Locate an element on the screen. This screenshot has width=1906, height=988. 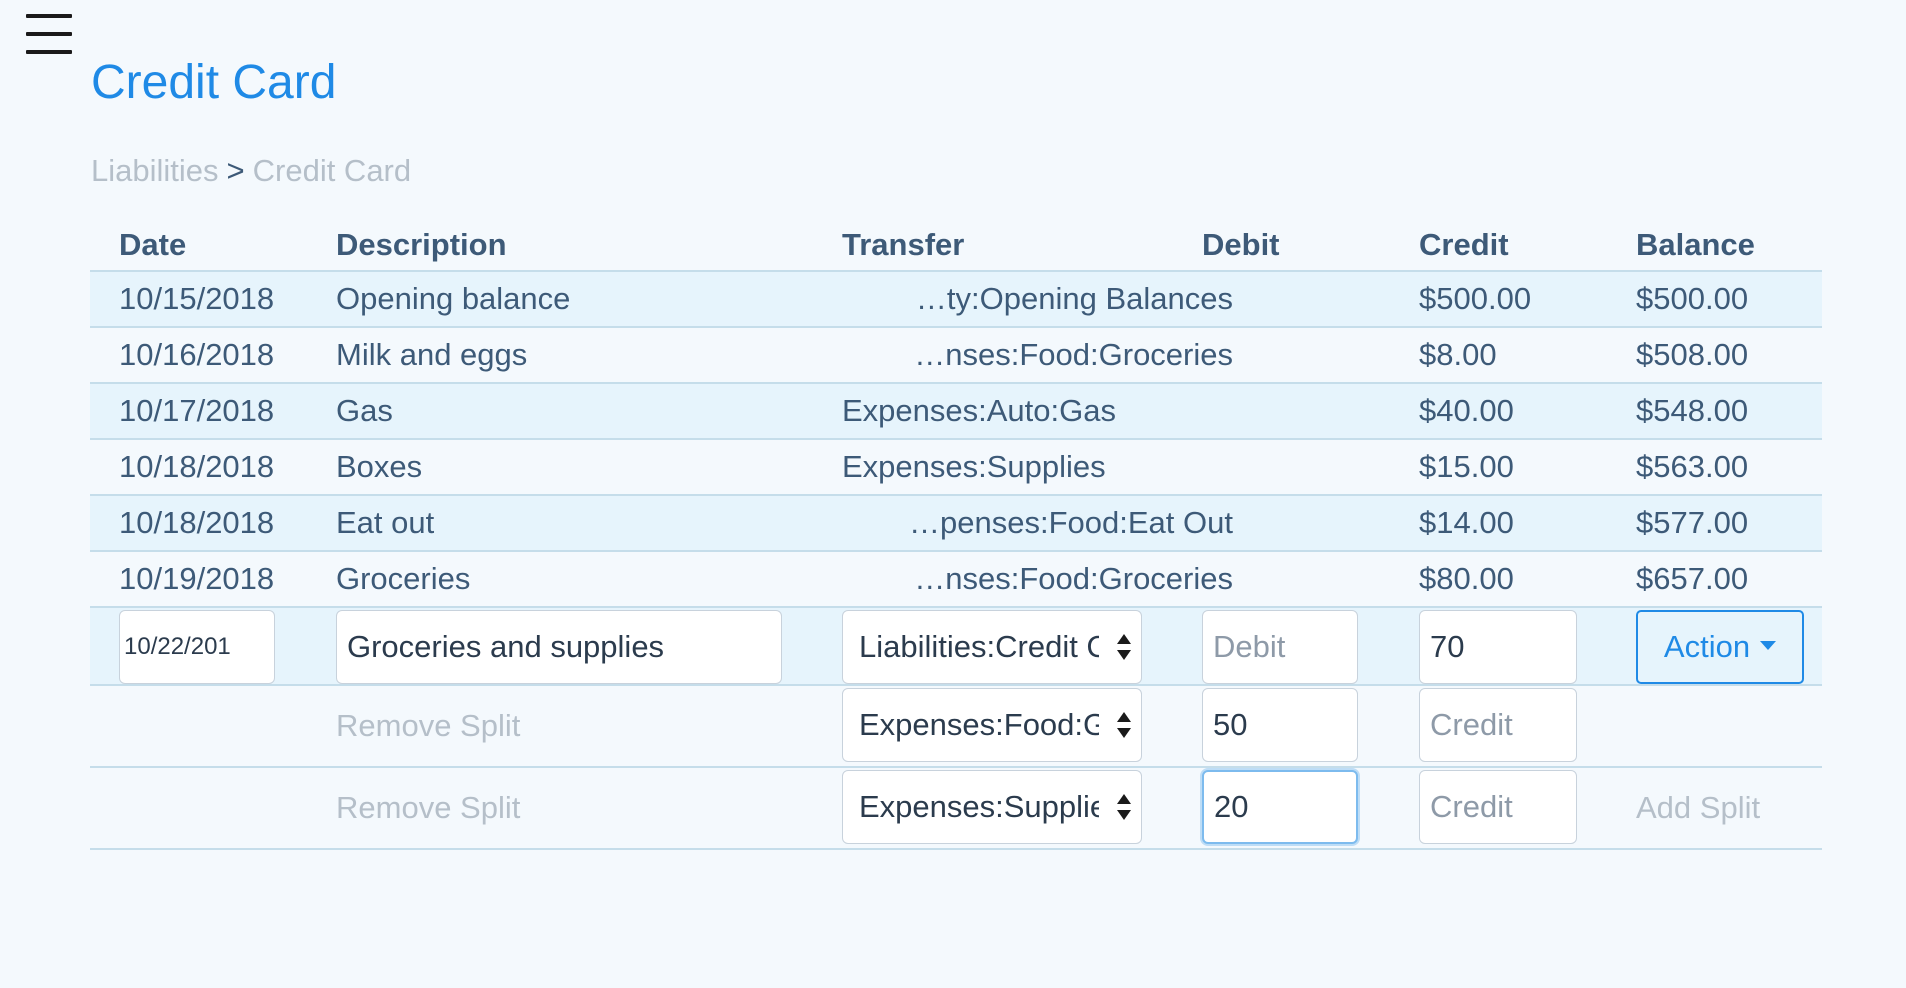
column-header-description: Description is located at coordinates (421, 244).